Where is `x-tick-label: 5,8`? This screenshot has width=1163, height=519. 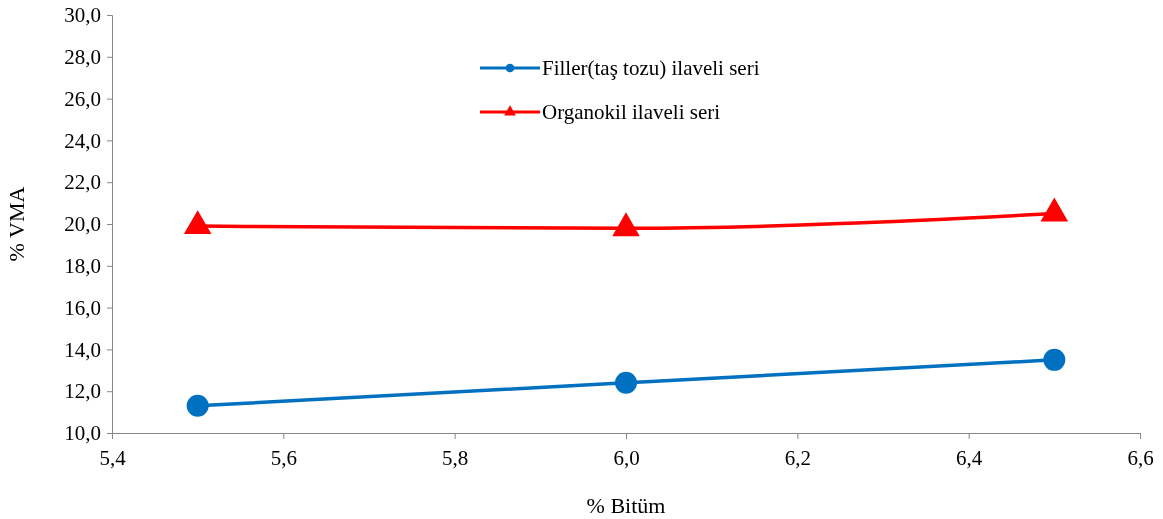 x-tick-label: 5,8 is located at coordinates (455, 458).